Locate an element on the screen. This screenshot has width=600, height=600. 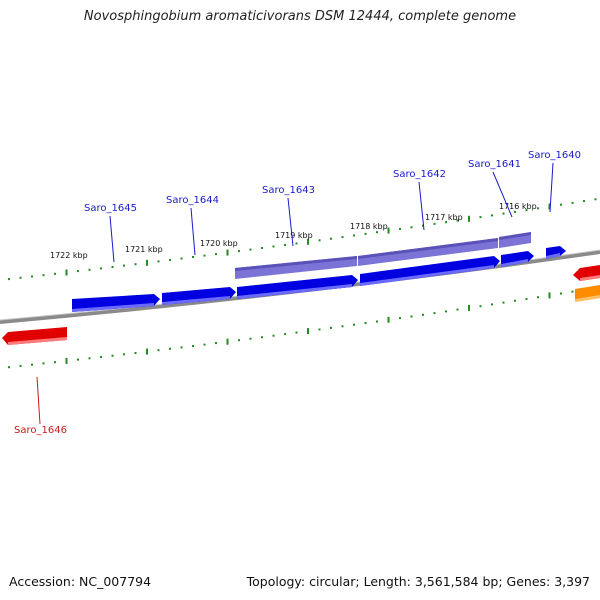
gene-label-saro-1642: Saro_1642 is located at coordinates (419, 174).